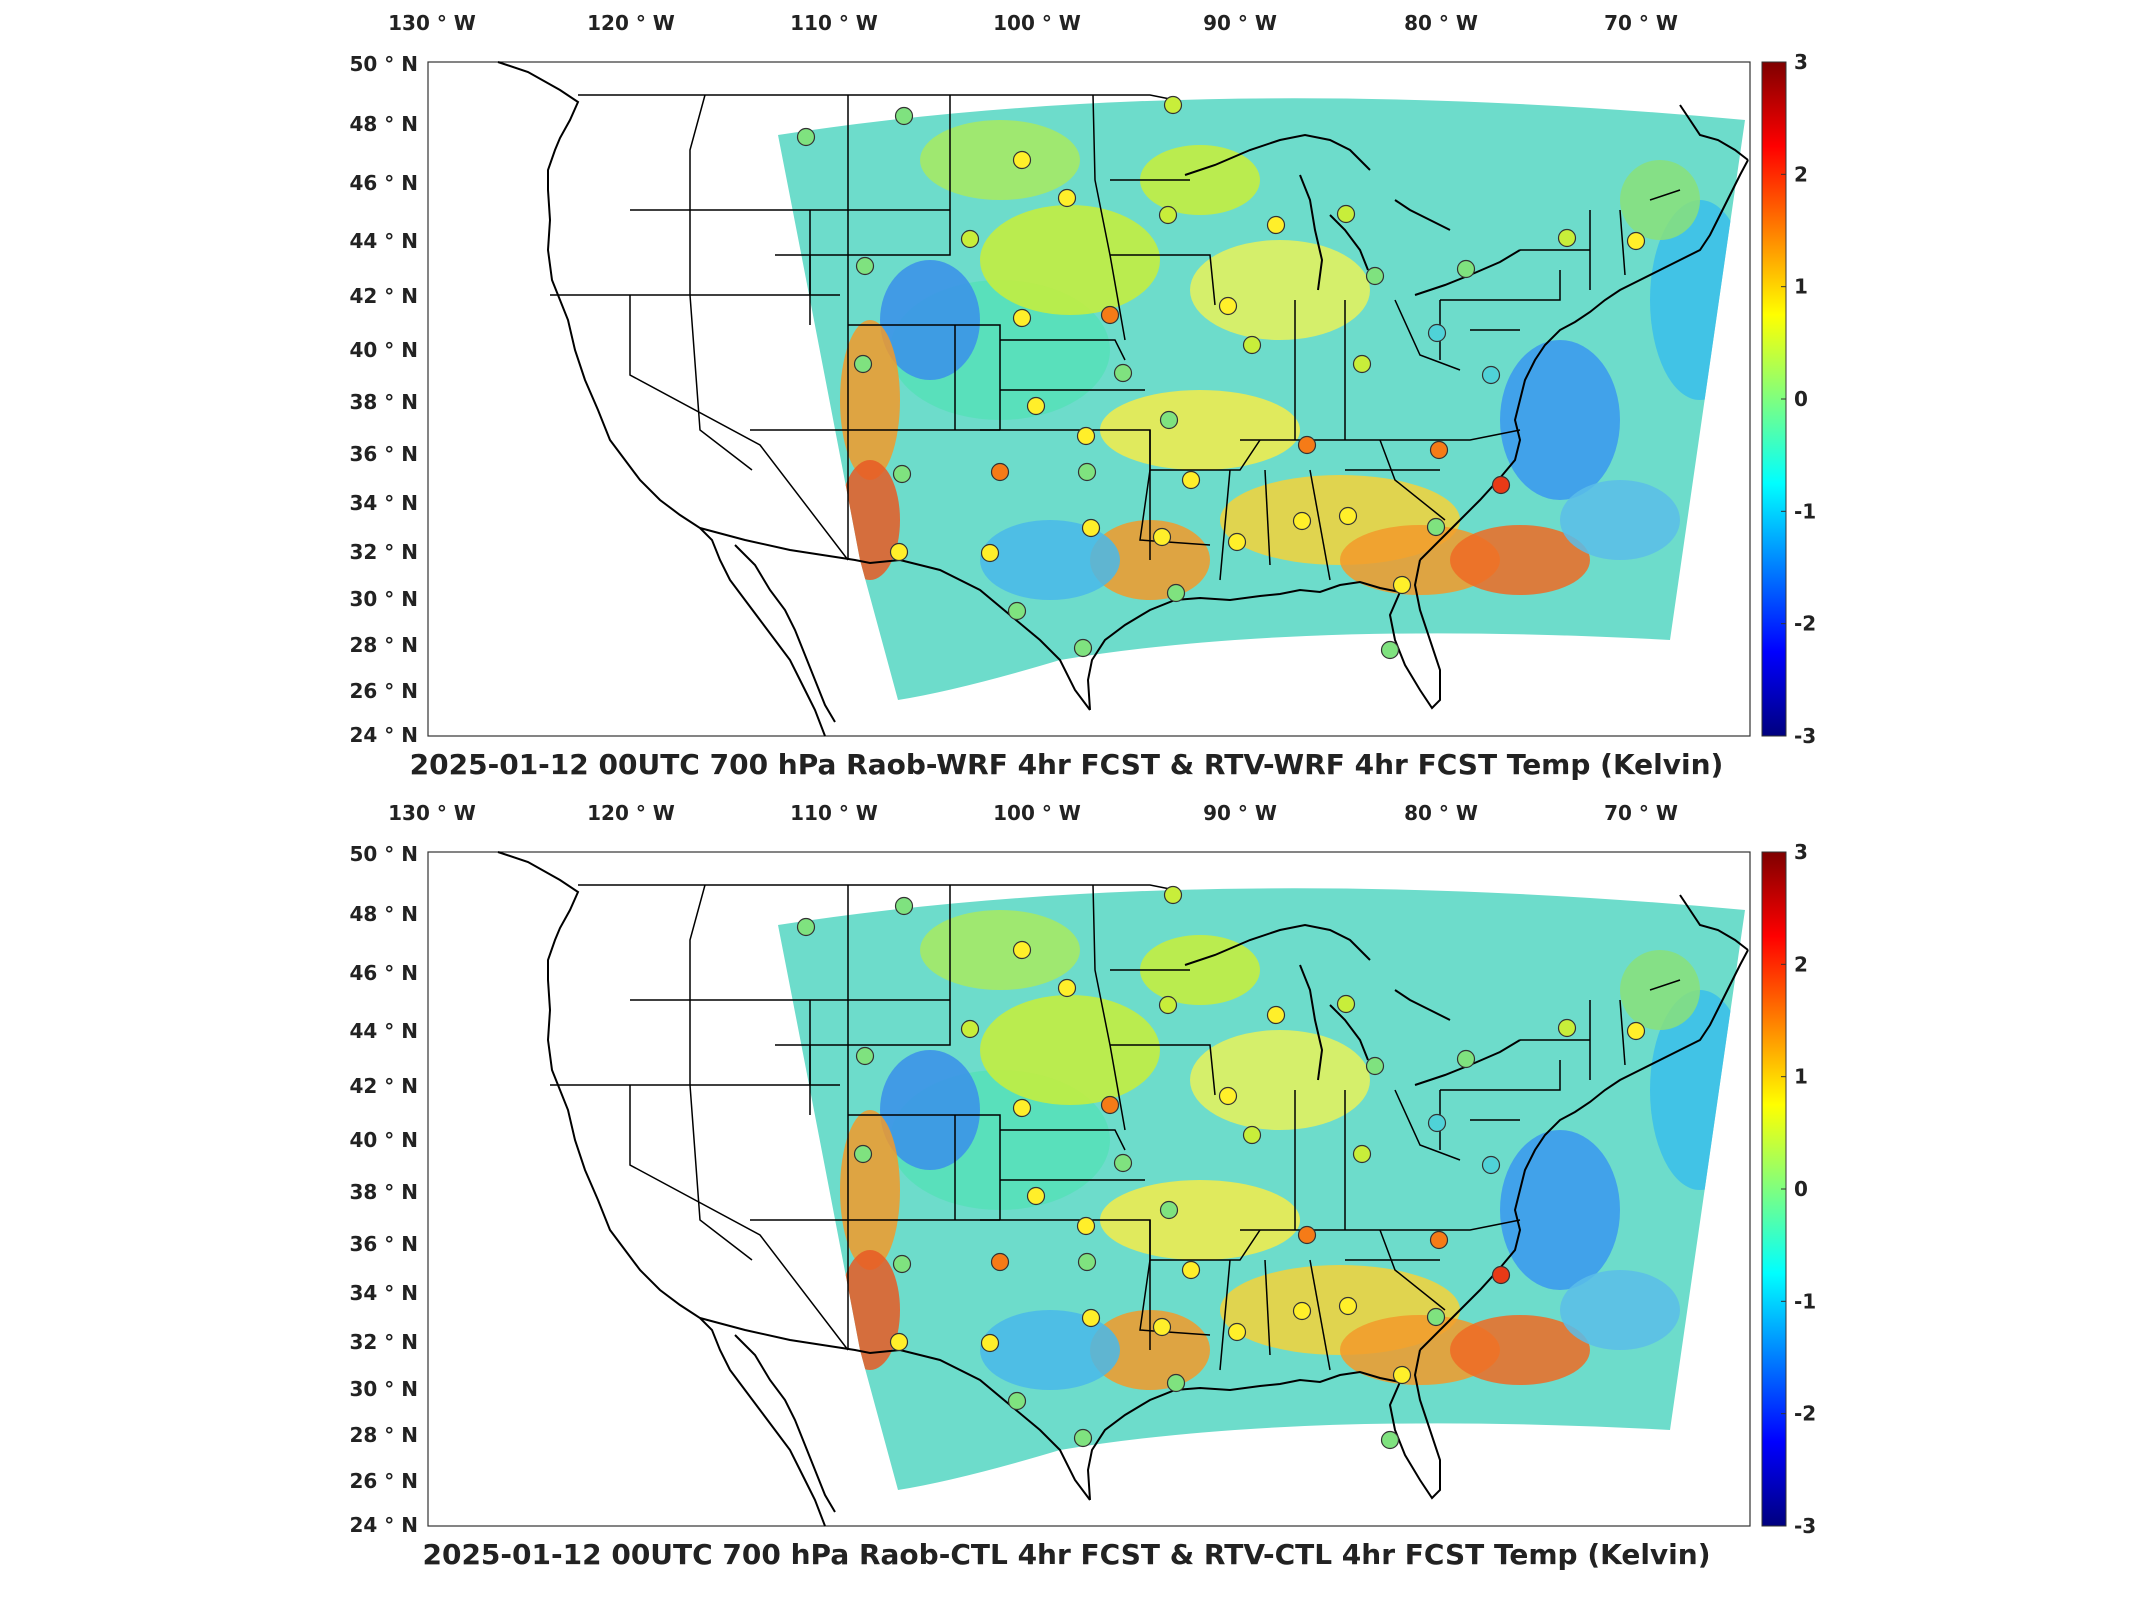  What do you see at coordinates (1805, 736) in the screenshot?
I see `colorbar-tick-label: -3` at bounding box center [1805, 736].